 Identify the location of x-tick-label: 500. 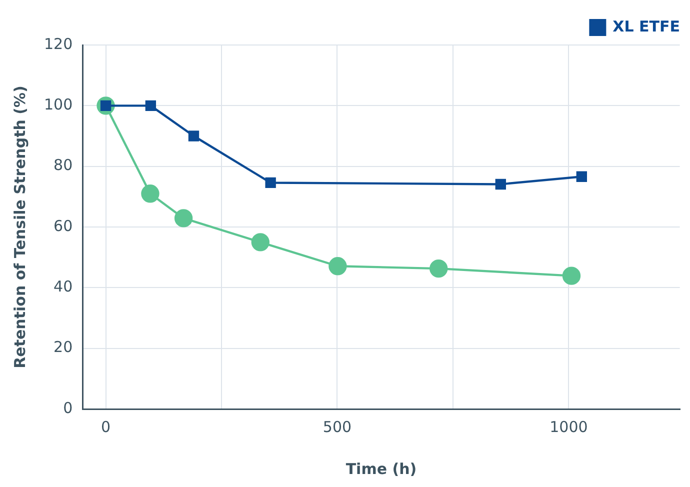
(337, 427).